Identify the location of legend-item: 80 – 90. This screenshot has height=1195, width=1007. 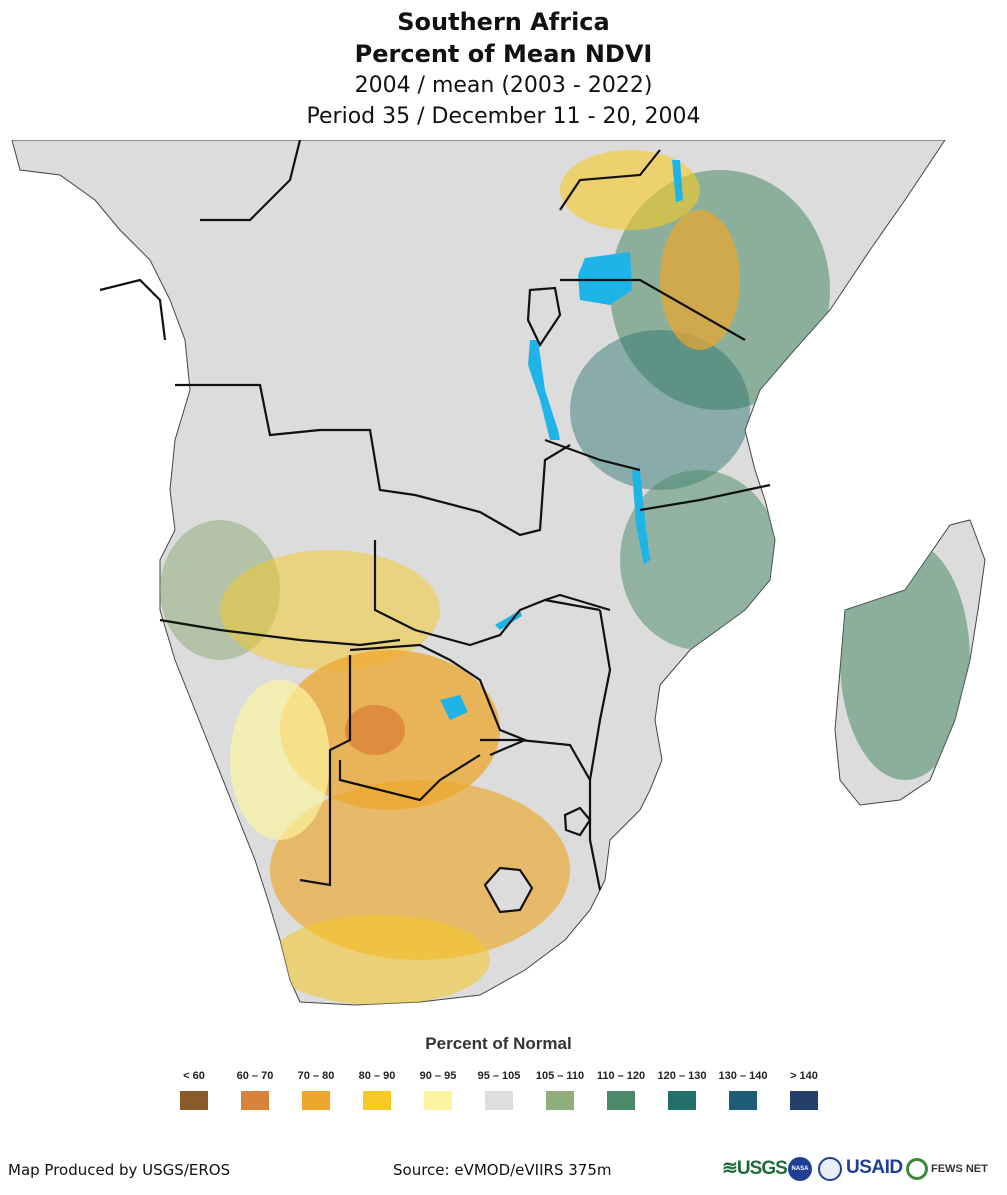
(377, 1090).